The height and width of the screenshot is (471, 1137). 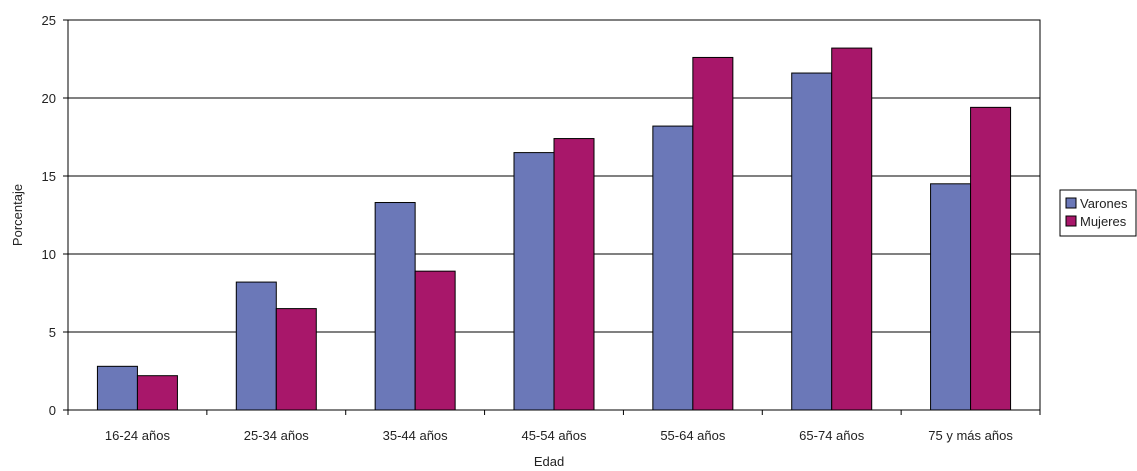 I want to click on y-tick-label: 25, so click(x=49, y=20).